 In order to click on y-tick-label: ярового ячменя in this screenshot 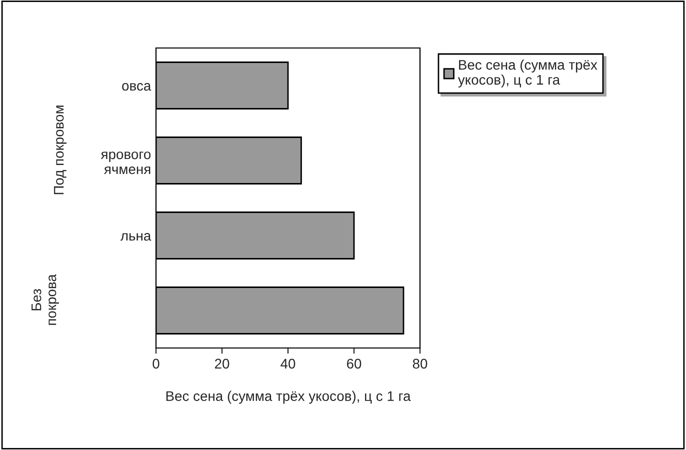, I will do `click(125, 163)`.